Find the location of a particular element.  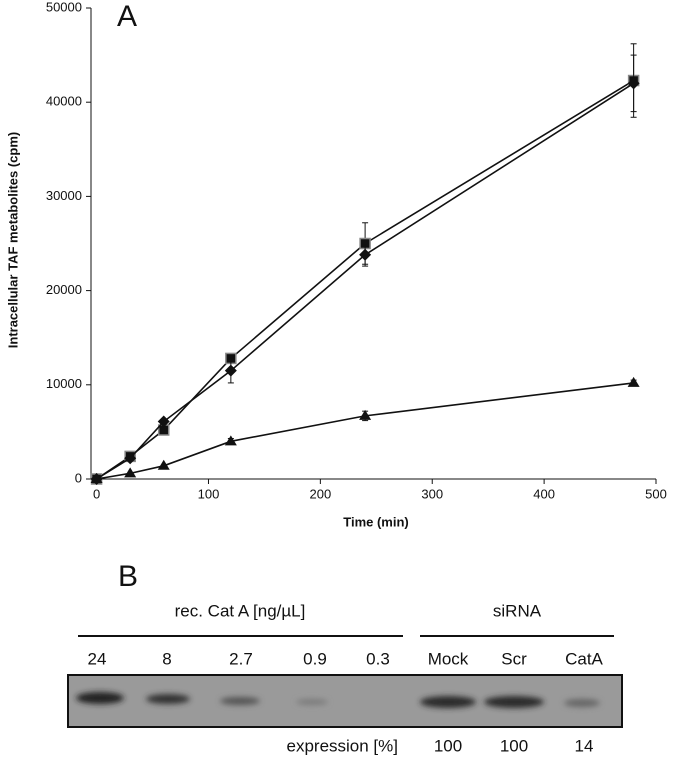

y-tick-label: 0 is located at coordinates (78, 477).